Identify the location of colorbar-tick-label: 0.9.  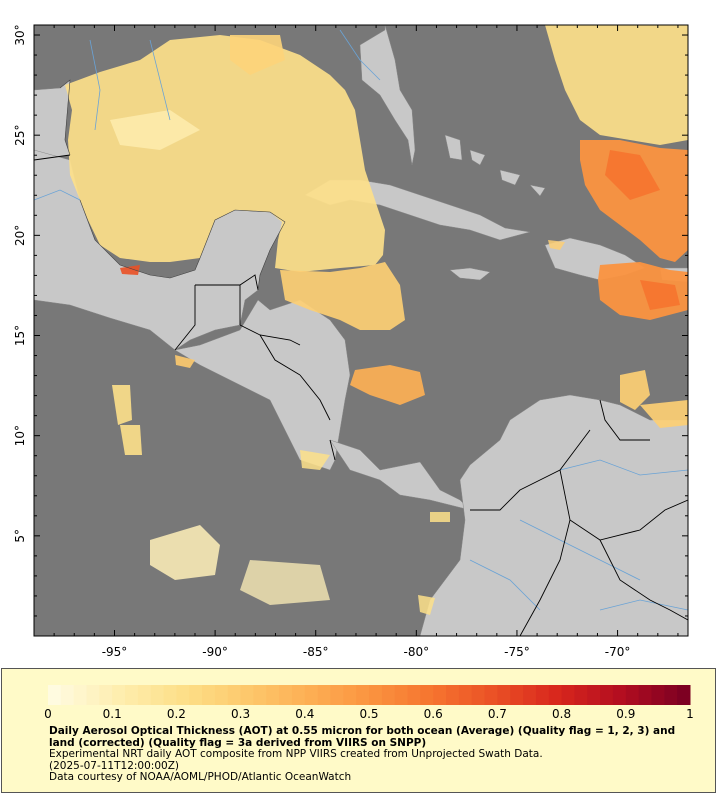
(625, 714).